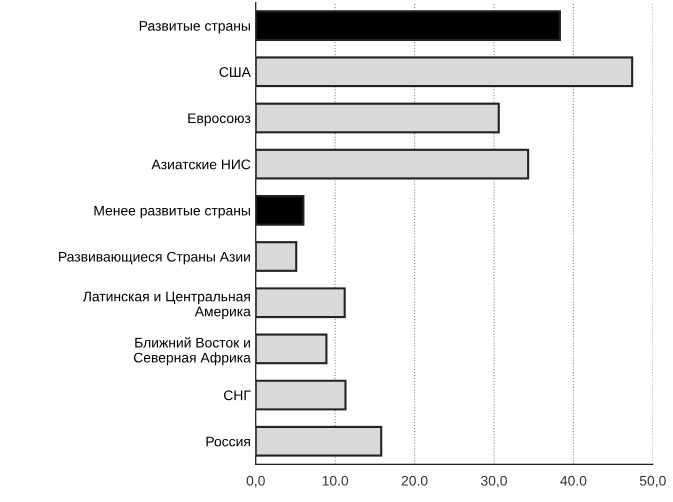  What do you see at coordinates (573, 481) in the screenshot?
I see `x-tick-label: 40.0` at bounding box center [573, 481].